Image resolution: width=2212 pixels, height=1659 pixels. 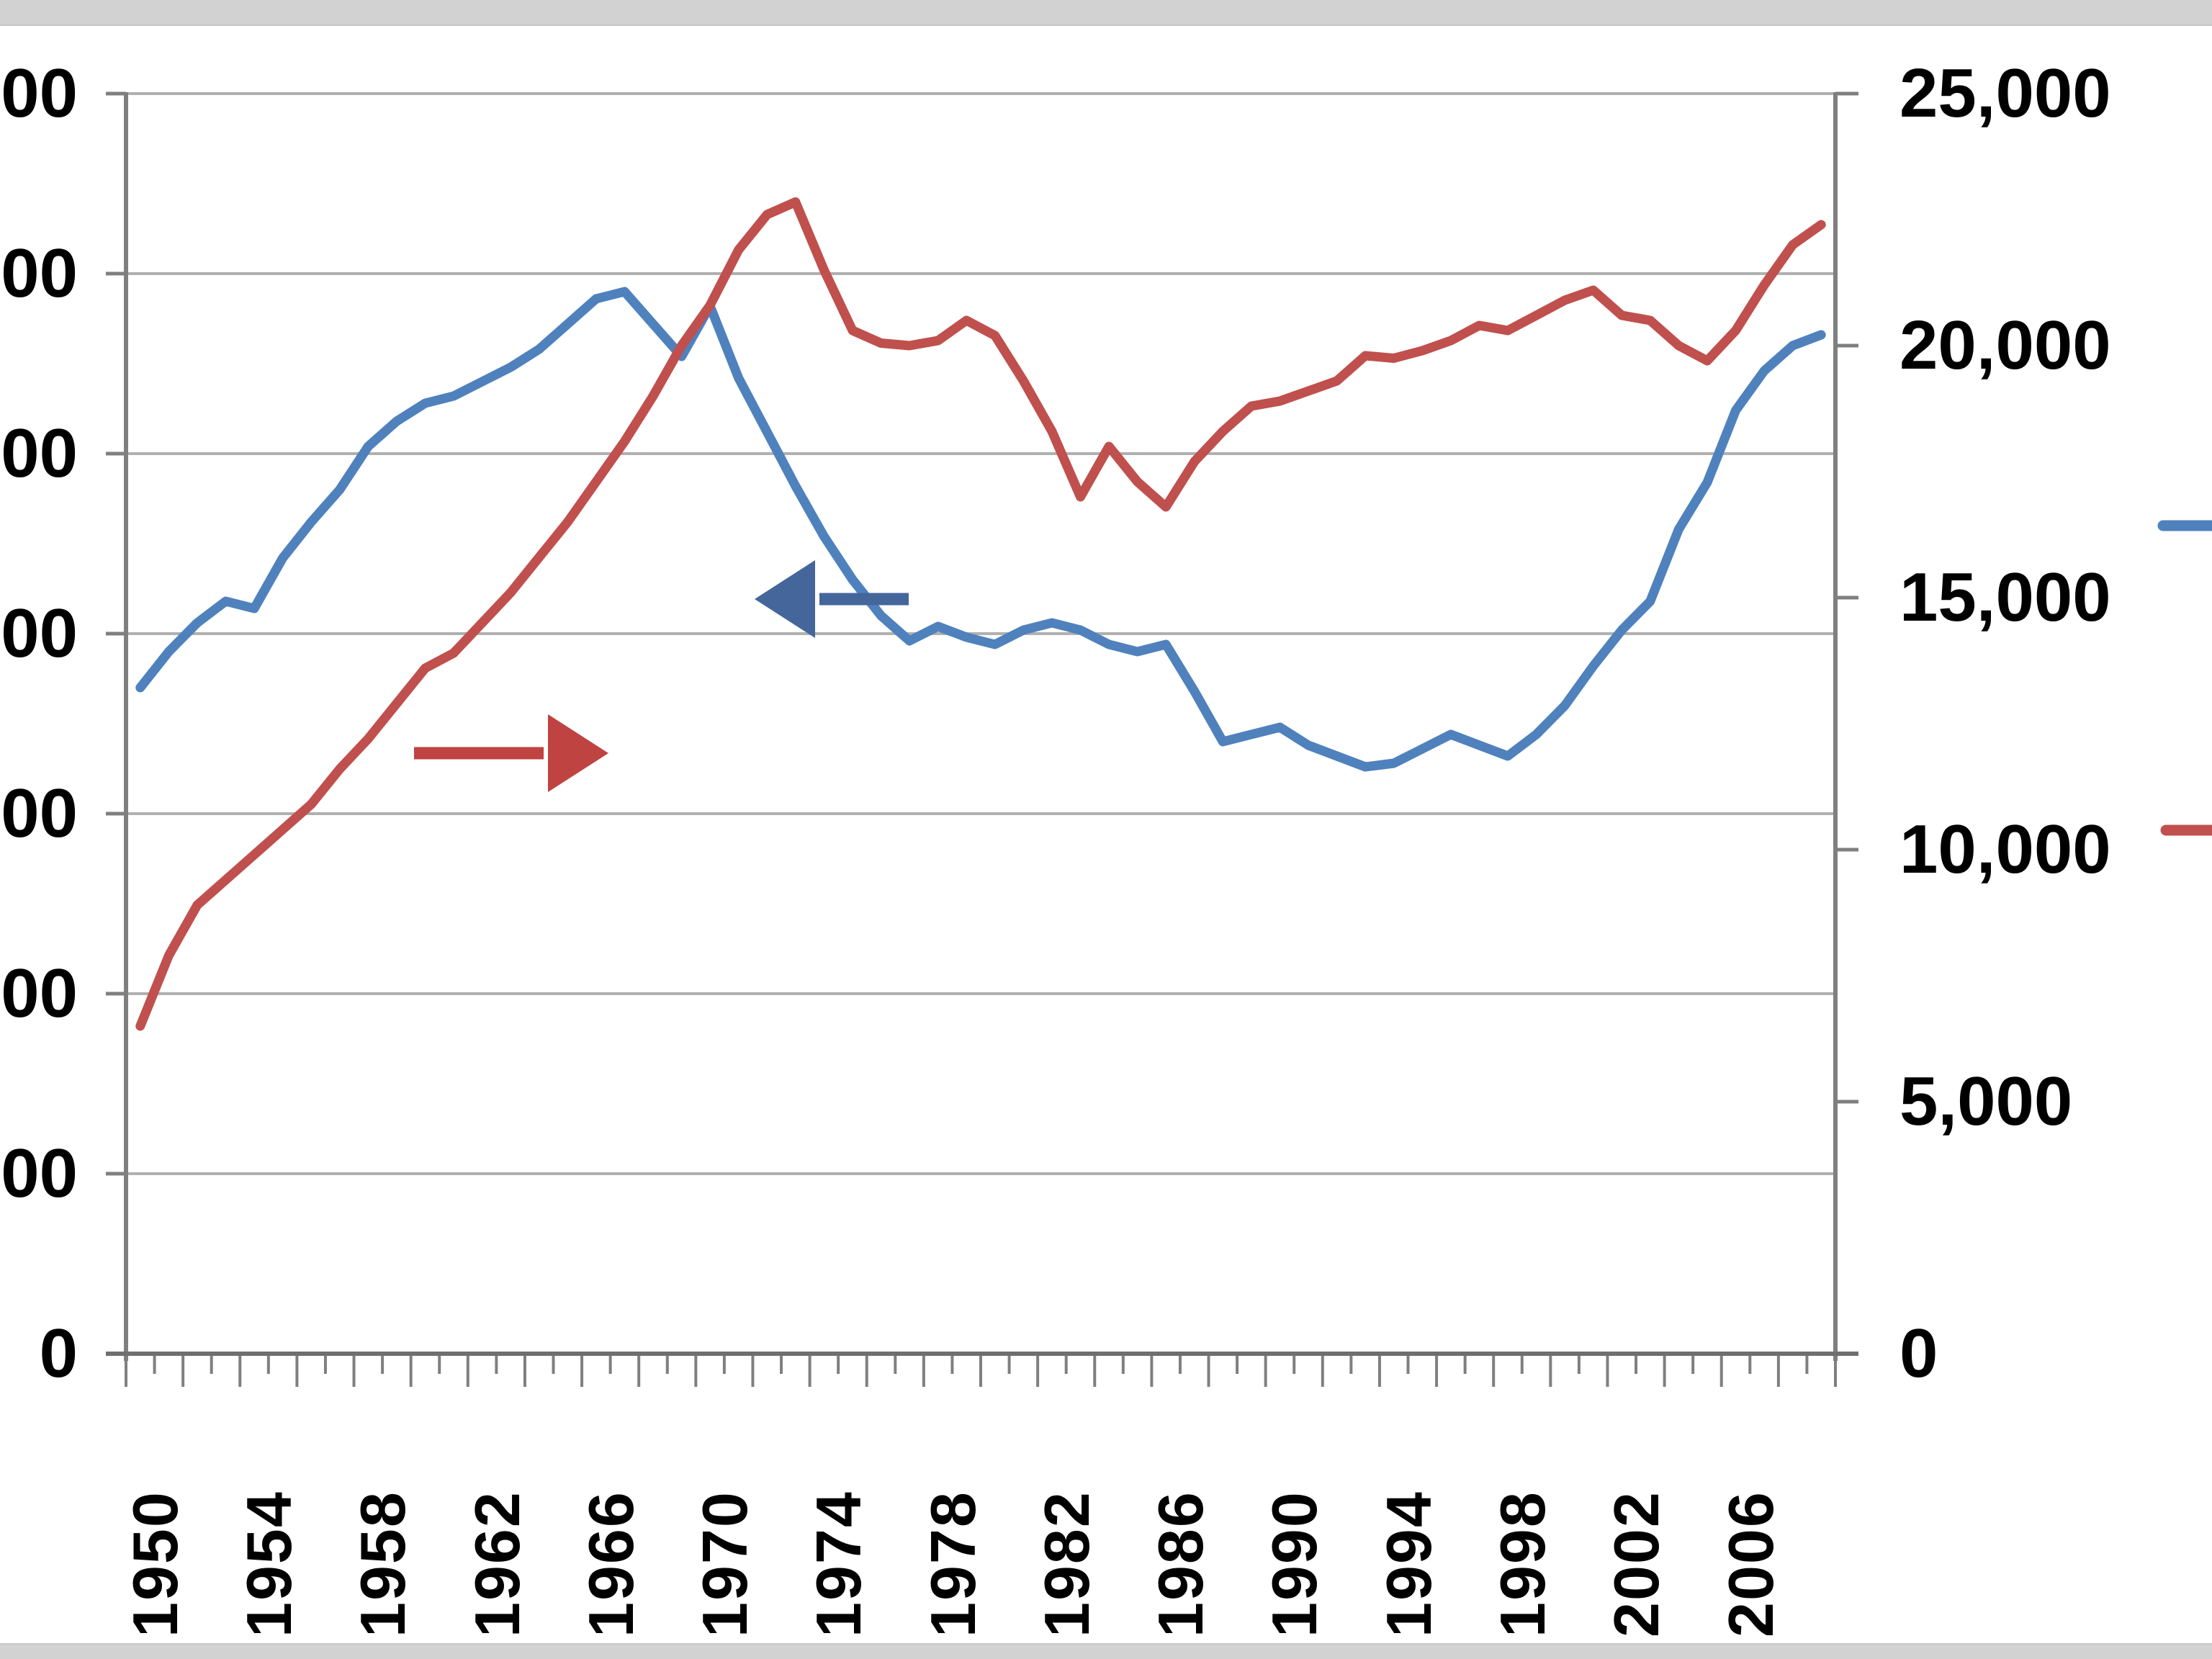 I want to click on right-axis-tick-label: 5,000, so click(x=1986, y=1101).